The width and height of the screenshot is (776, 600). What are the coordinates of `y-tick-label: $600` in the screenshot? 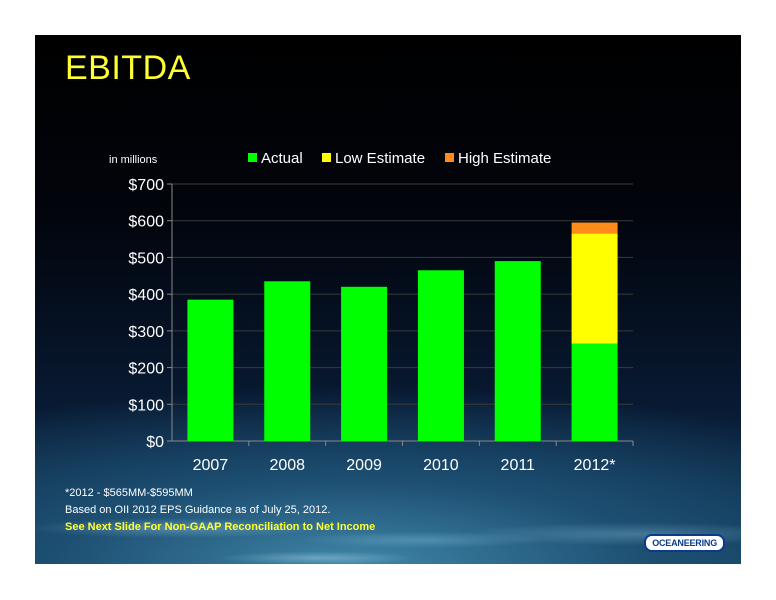 It's located at (146, 222).